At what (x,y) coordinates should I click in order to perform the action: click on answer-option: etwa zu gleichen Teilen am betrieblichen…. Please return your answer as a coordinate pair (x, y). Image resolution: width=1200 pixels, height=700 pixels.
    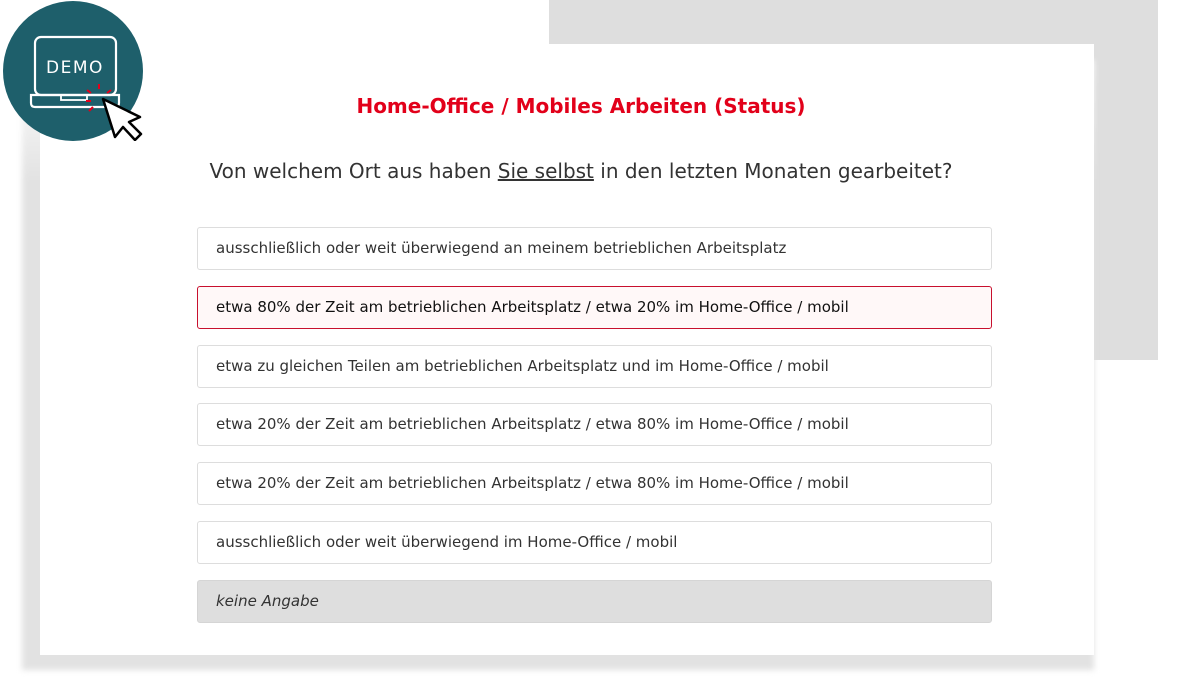
    Looking at the image, I should click on (594, 366).